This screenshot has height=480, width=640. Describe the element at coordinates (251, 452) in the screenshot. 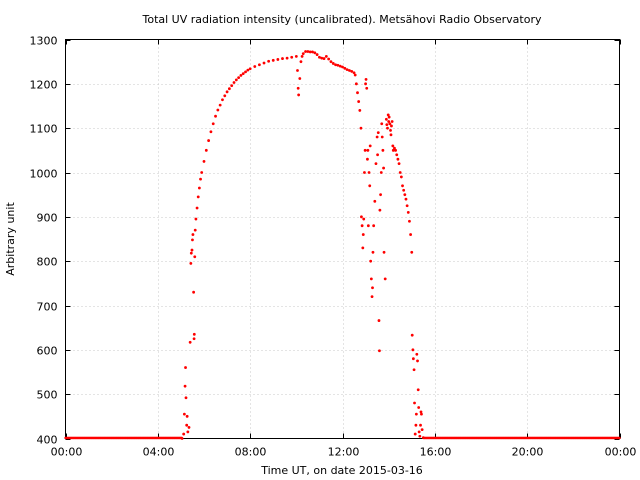

I see `x-tick-label: 08:00` at that location.